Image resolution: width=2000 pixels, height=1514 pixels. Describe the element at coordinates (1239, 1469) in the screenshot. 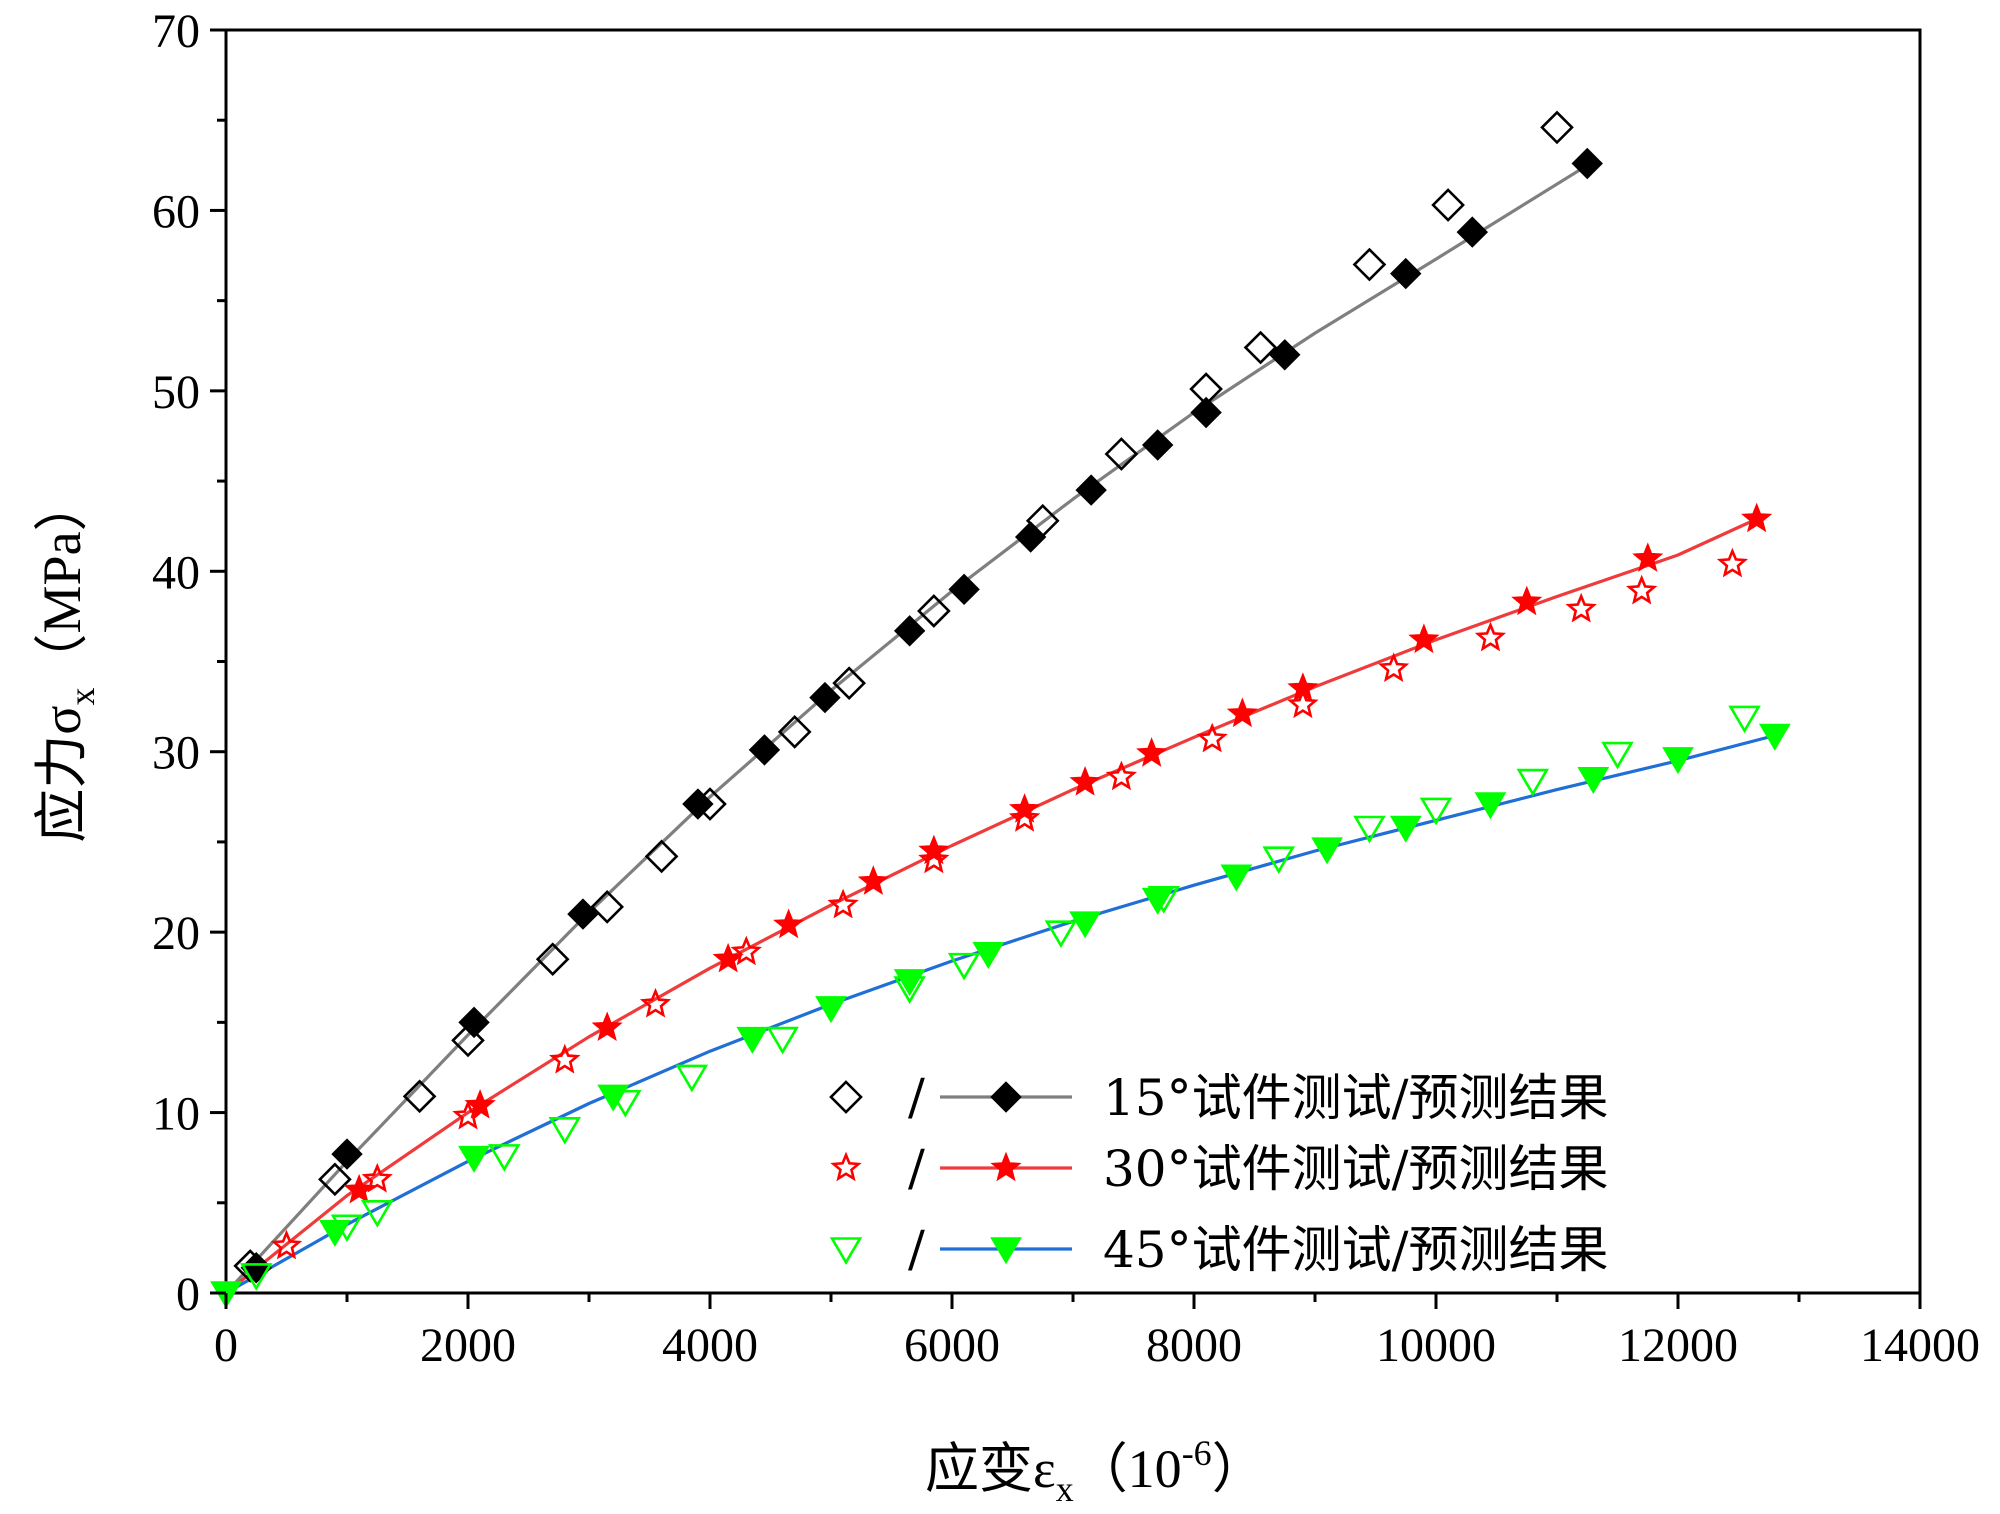

I see `x-axis-title-unit-close: ）` at that location.